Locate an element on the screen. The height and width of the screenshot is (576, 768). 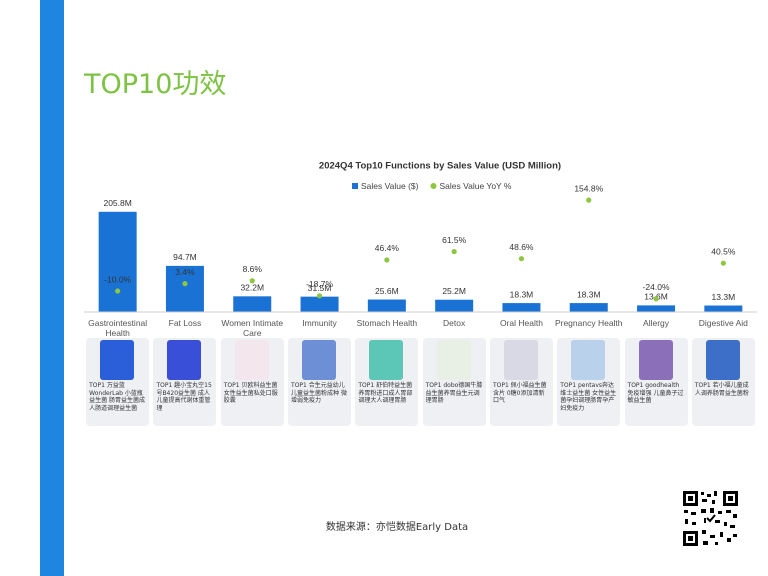
product-card: TOP1 合生元益幼儿儿童益生菌粉成种 微增弱免疫力 is located at coordinates (320, 382).